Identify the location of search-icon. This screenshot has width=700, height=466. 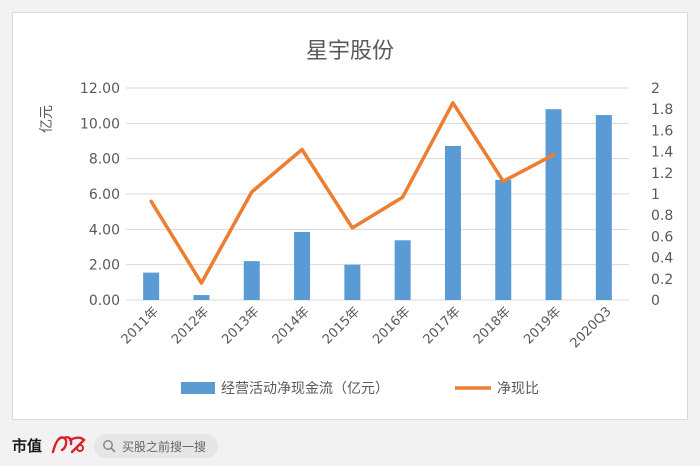
(109, 446).